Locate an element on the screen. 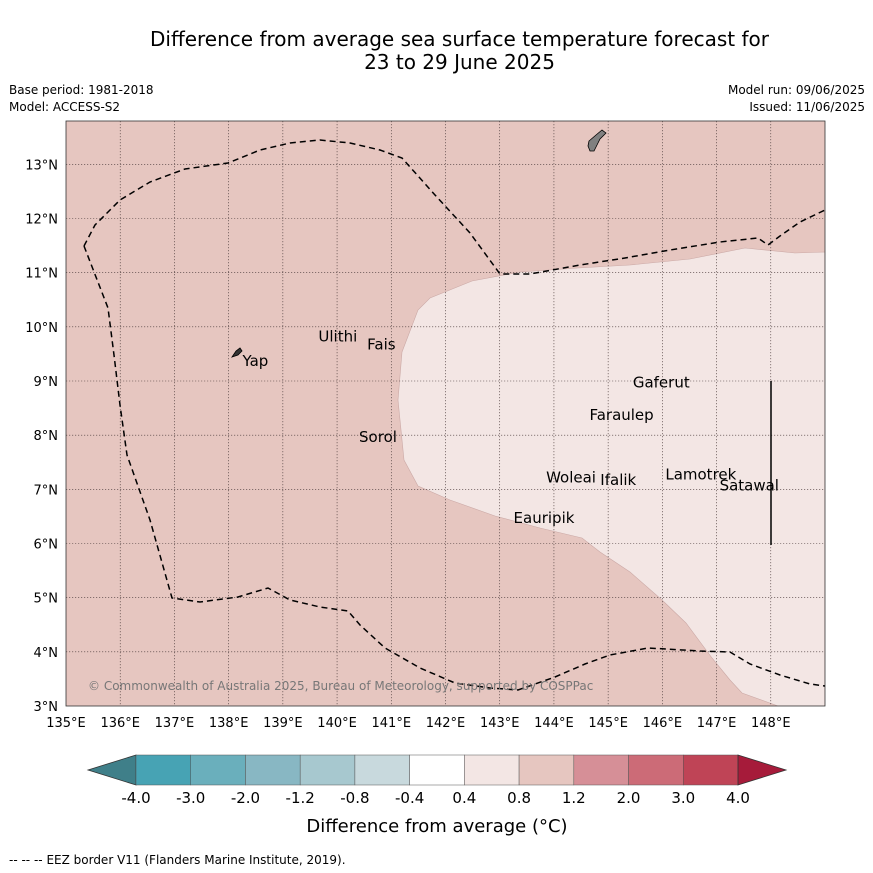 Image resolution: width=873 pixels, height=873 pixels. place-label-fais: Fais is located at coordinates (381, 345).